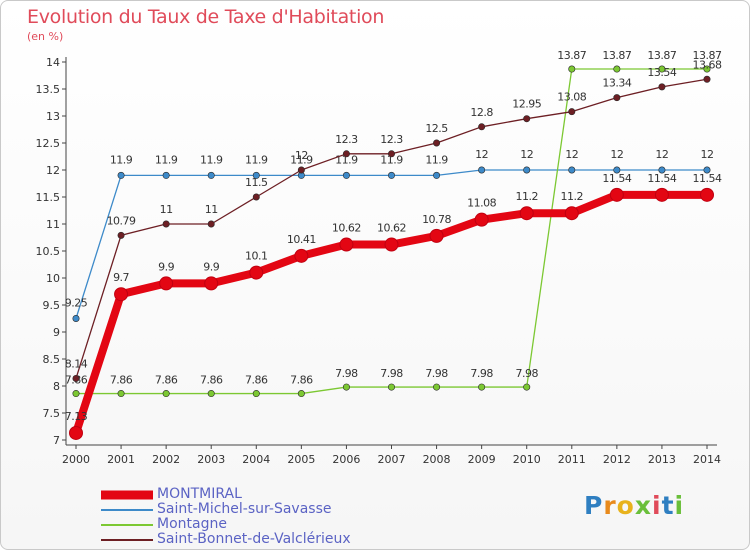 This screenshot has height=550, width=750. I want to click on x-tick-label: 2000, so click(76, 459).